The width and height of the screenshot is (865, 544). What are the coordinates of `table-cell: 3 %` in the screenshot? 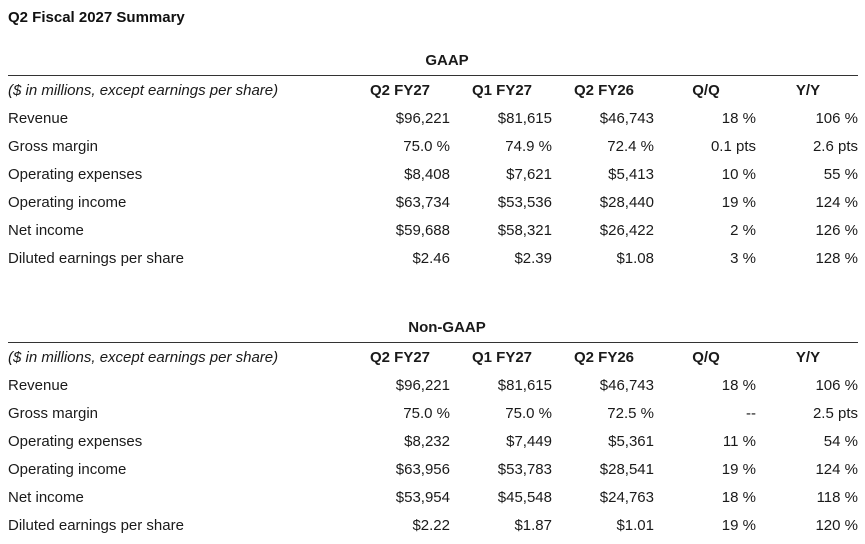 It's located at (743, 258).